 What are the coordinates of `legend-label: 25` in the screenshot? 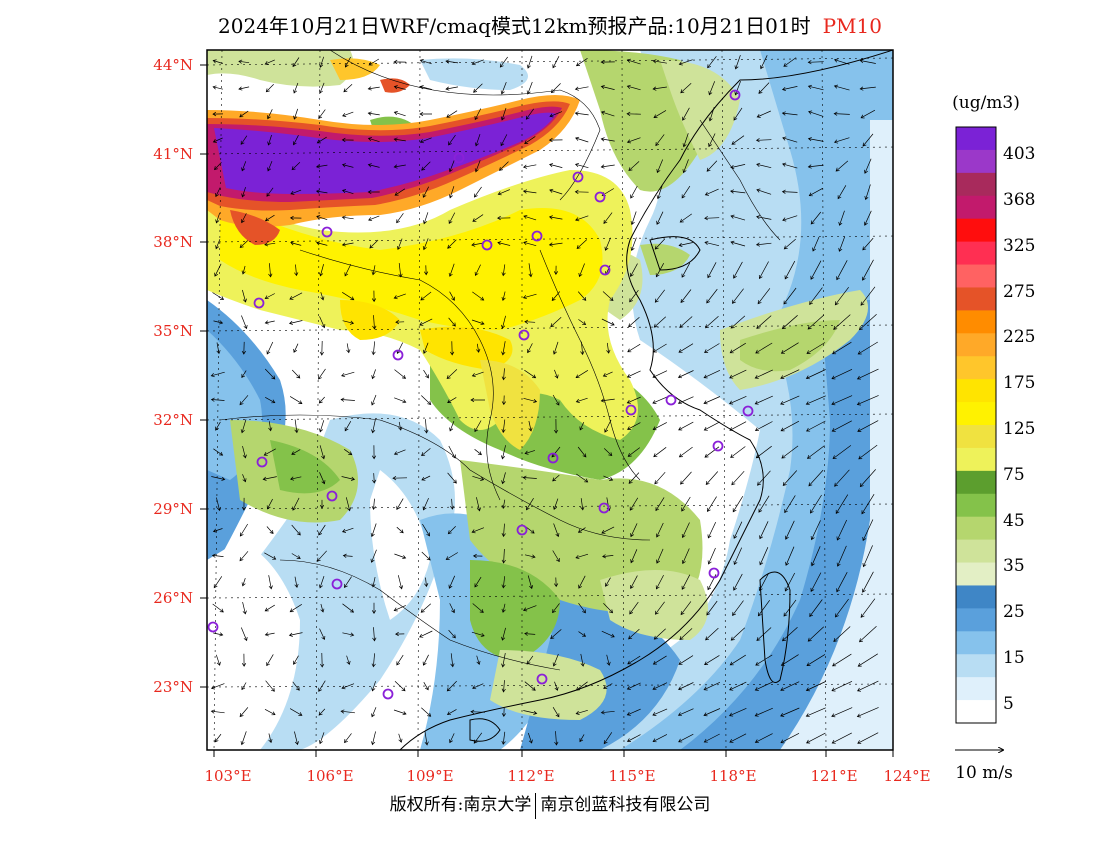 It's located at (1014, 612).